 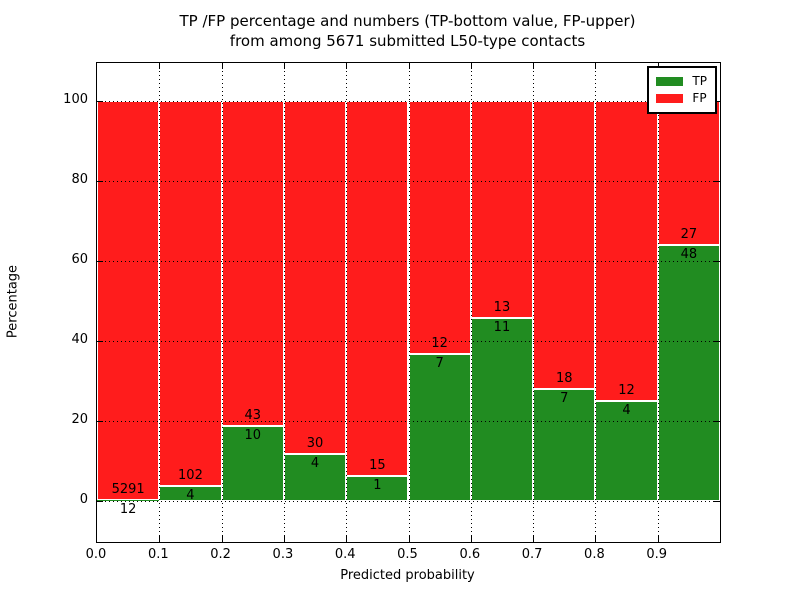 I want to click on x-tick-label: 0.4, so click(x=345, y=554).